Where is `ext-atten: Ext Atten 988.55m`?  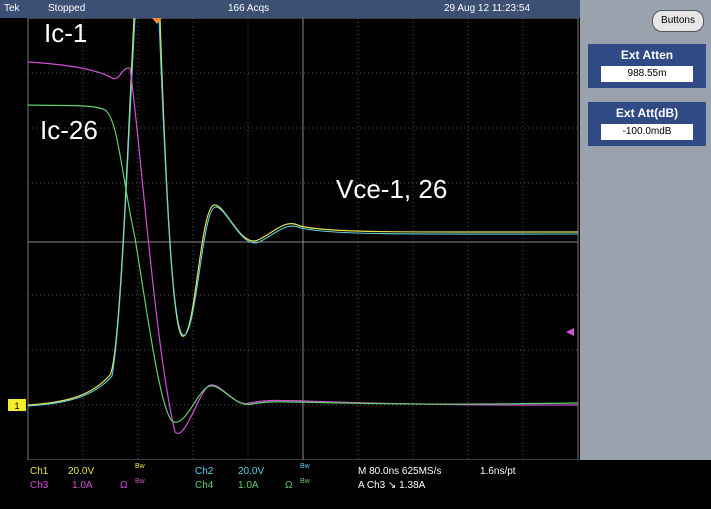 ext-atten: Ext Atten 988.55m is located at coordinates (647, 66).